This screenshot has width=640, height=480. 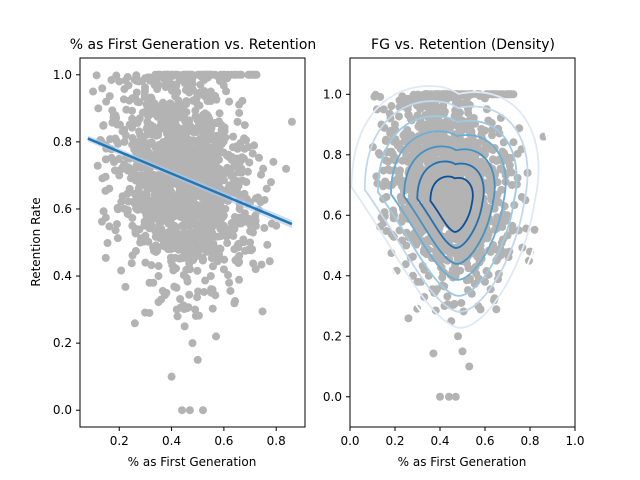 I want to click on left-y-tick-label: 0.8, so click(x=62, y=142).